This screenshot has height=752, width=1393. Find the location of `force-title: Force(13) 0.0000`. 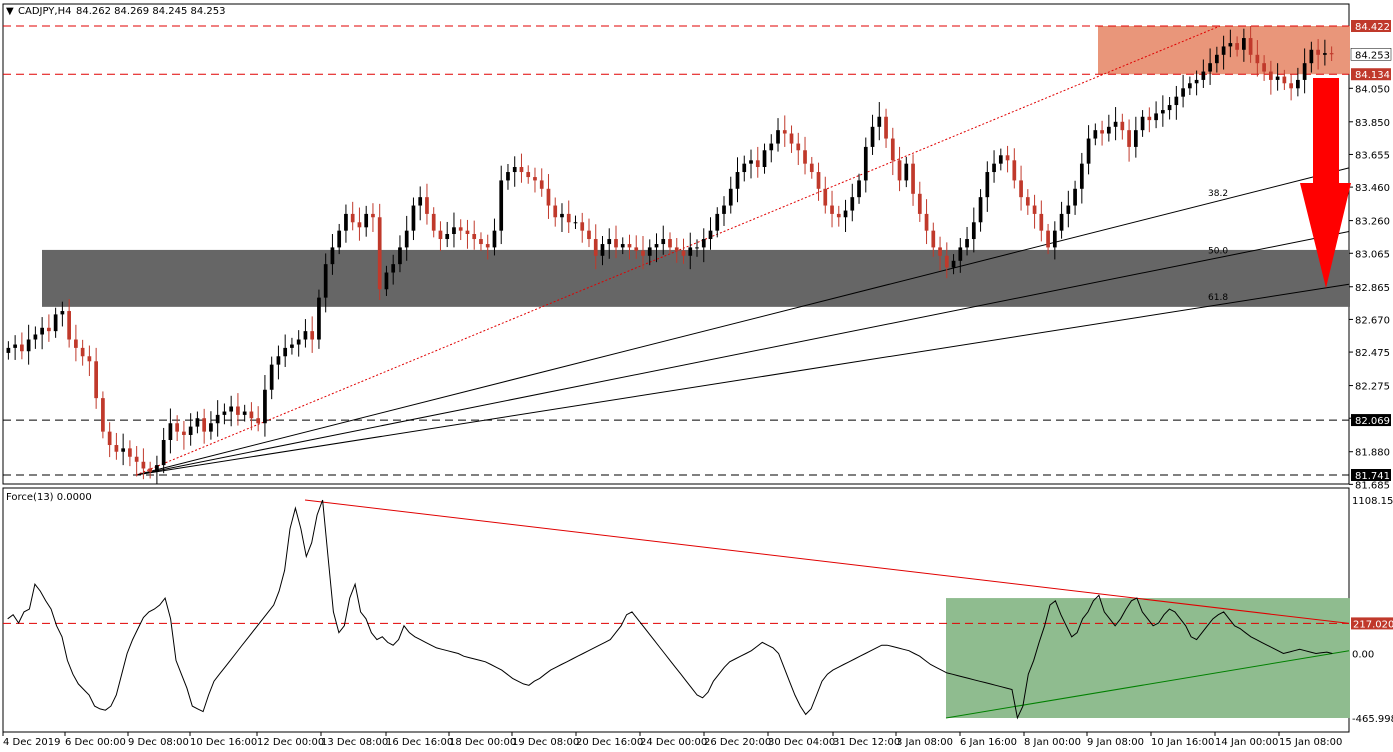

force-title: Force(13) 0.0000 is located at coordinates (49, 497).